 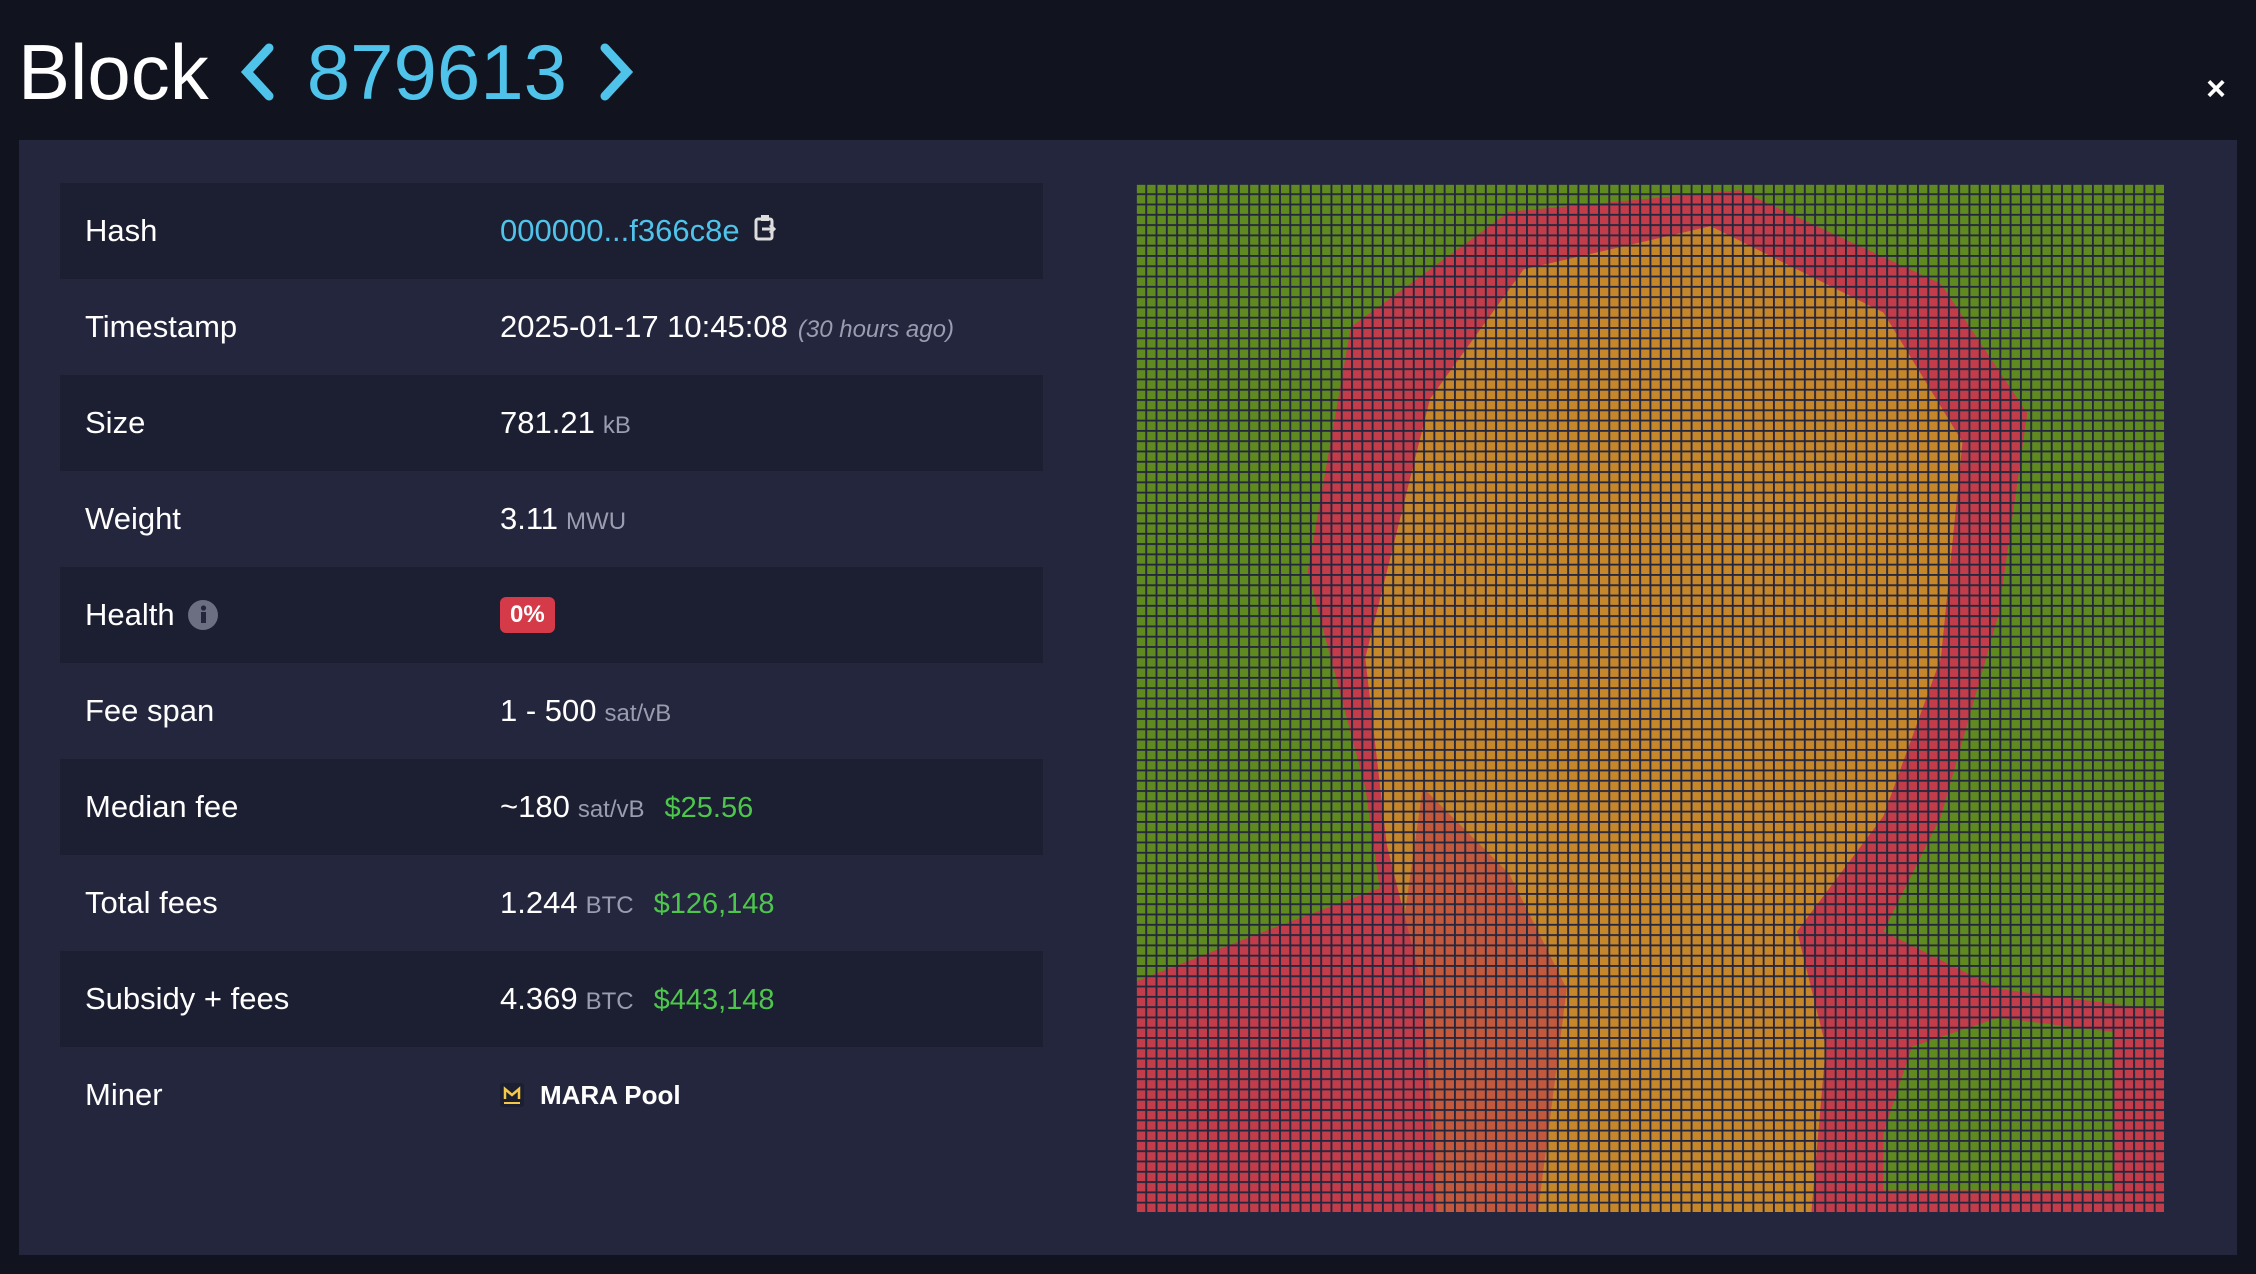 What do you see at coordinates (187, 998) in the screenshot?
I see `label-text: Subsidy + fees` at bounding box center [187, 998].